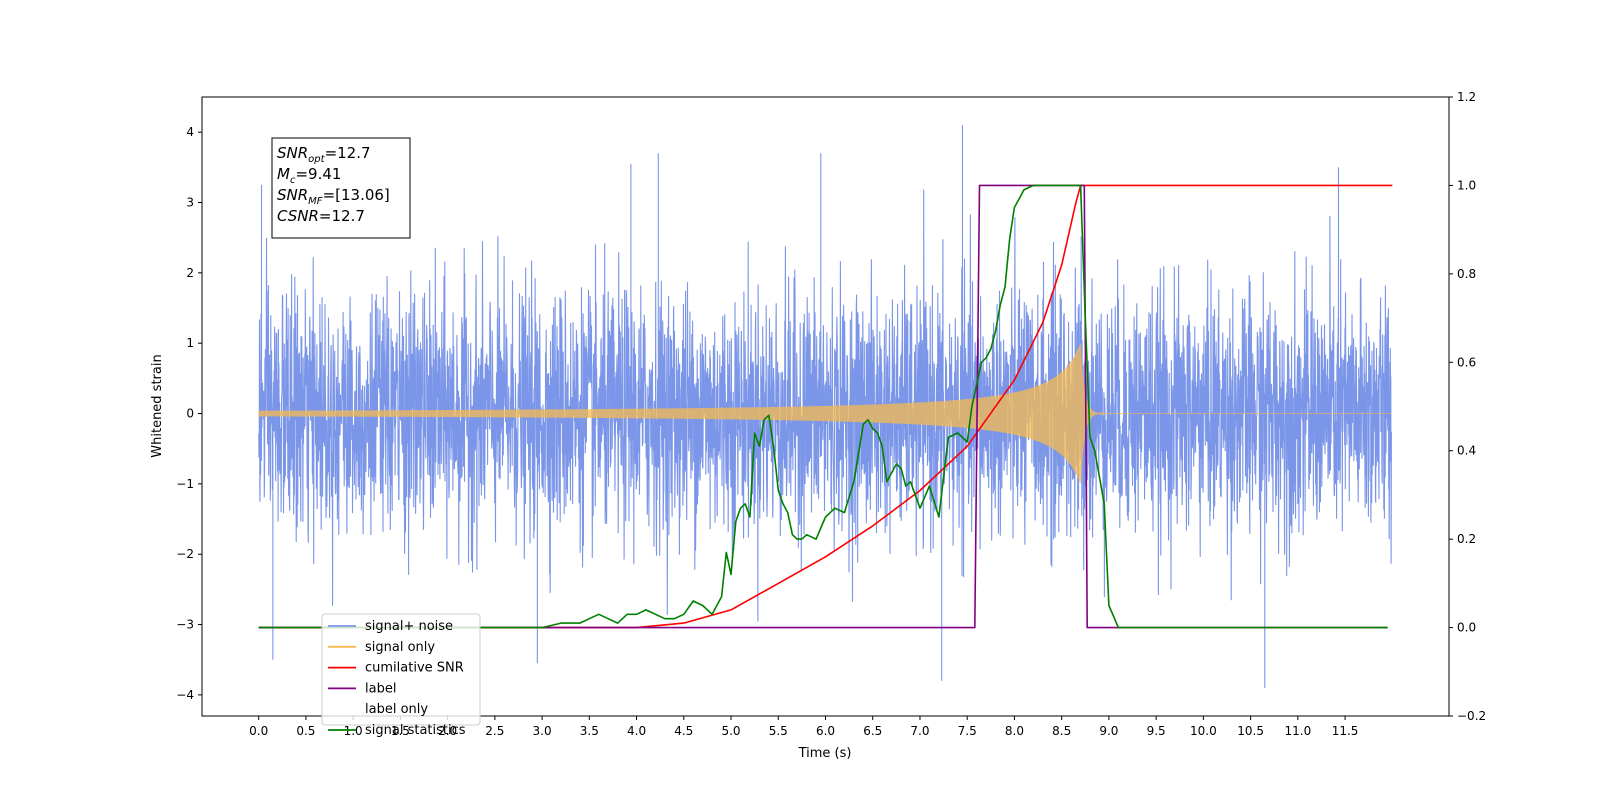 Image resolution: width=1600 pixels, height=800 pixels. What do you see at coordinates (1467, 406) in the screenshot?
I see `y-axis-right: 1.2 1.0 0.8 0.6 0.4 0.2 0.0 −0.2` at bounding box center [1467, 406].